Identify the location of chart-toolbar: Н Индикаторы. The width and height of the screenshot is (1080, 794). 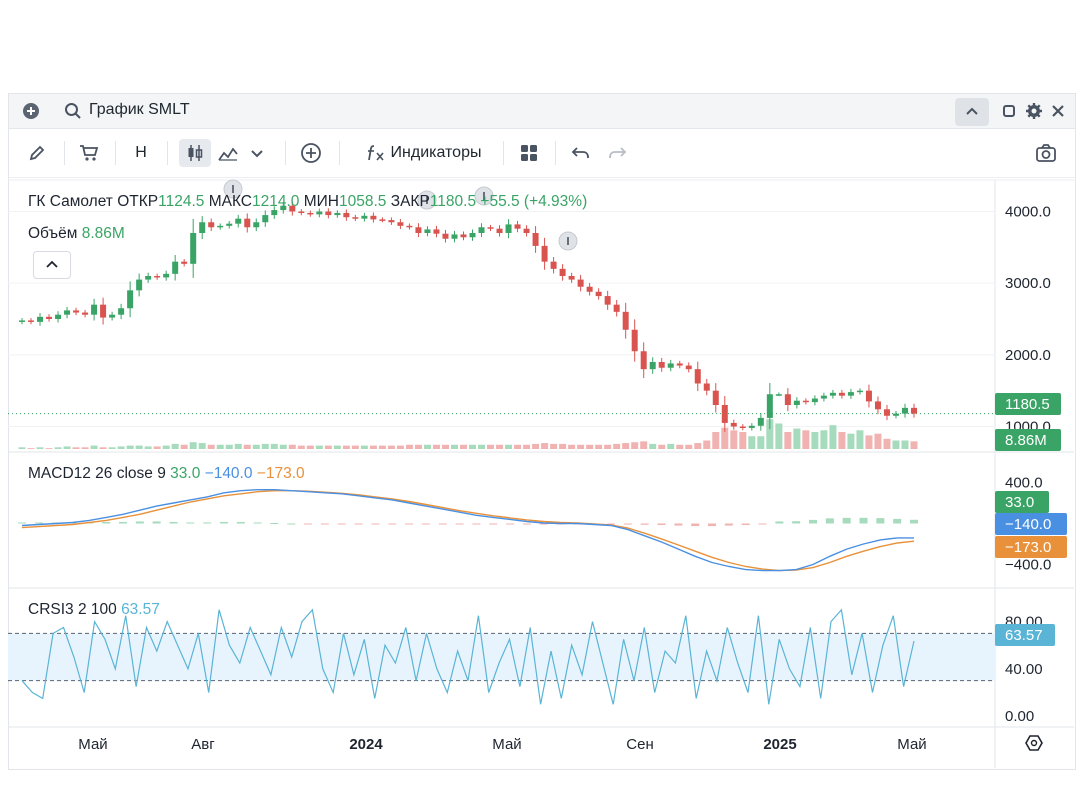
(542, 153).